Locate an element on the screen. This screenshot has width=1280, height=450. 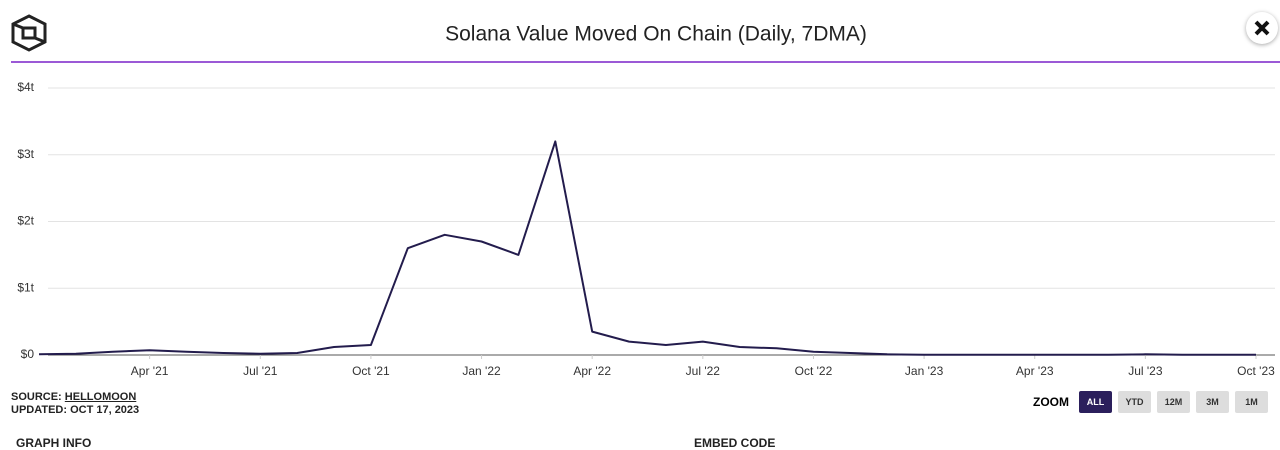
y-tick-label: $2t is located at coordinates (25, 221).